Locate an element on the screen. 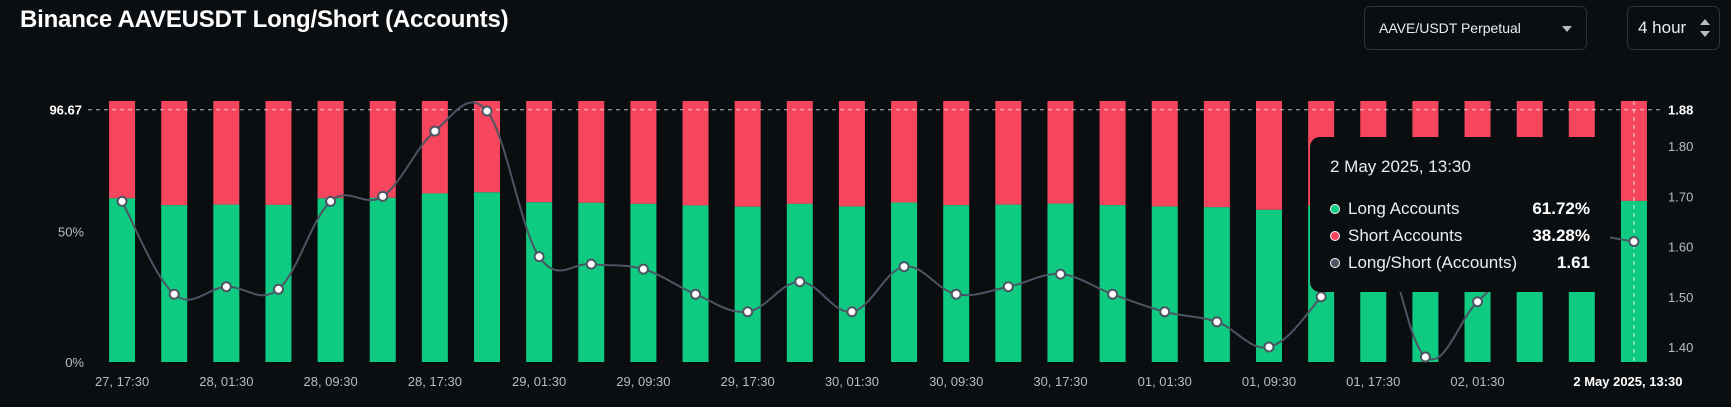 The image size is (1731, 407). tooltip-date: 2 May 2025, 13:30 is located at coordinates (1400, 166).